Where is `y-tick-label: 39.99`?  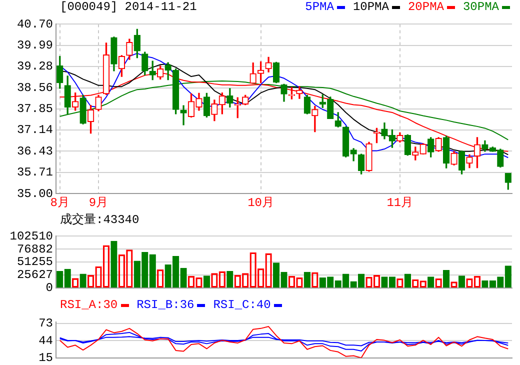
y-tick-label: 39.99 is located at coordinates (34, 45).